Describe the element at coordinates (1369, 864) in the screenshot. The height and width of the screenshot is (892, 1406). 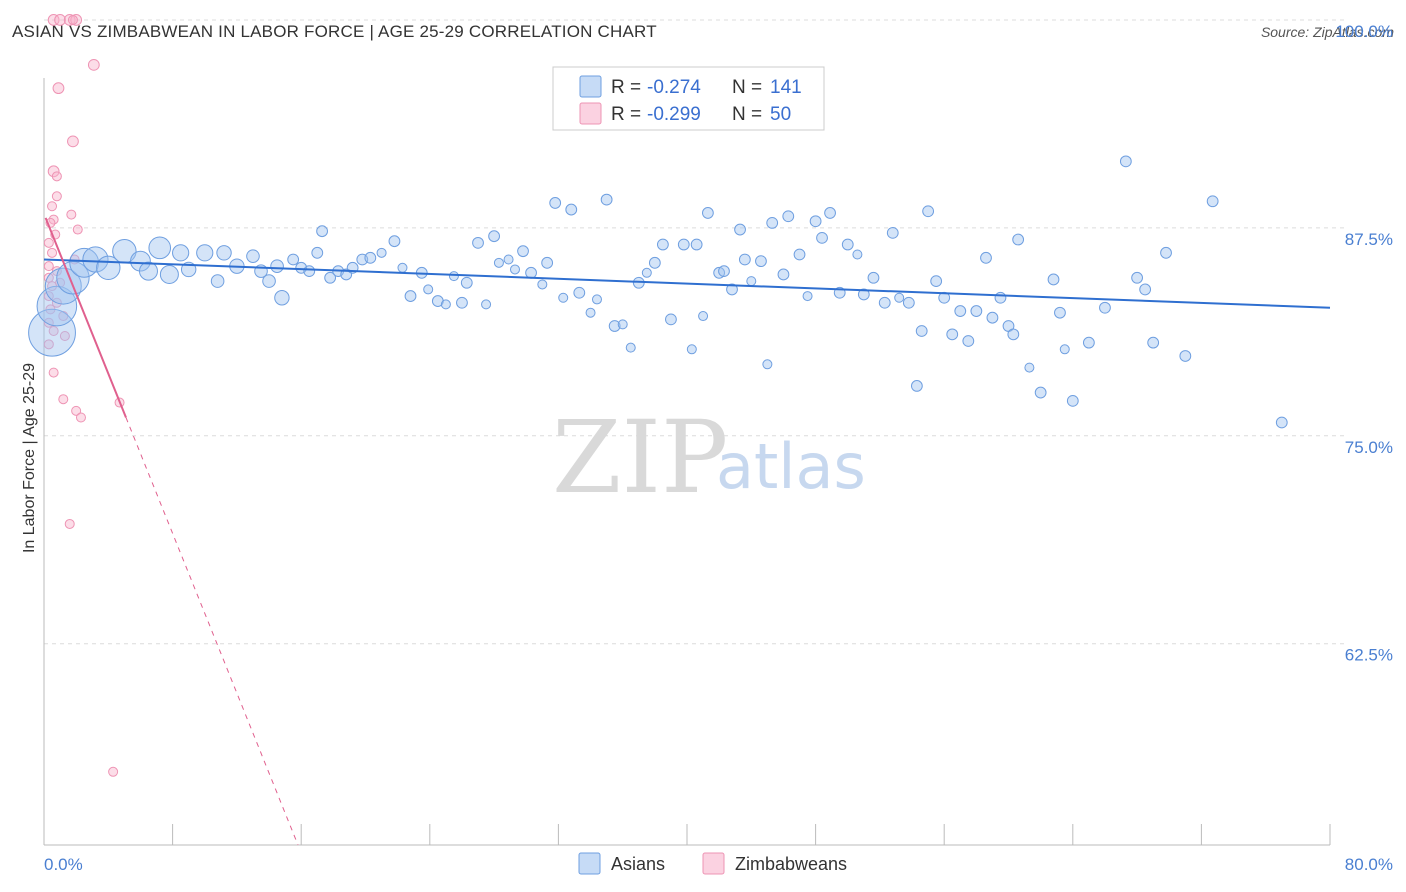
I see `x-tick-label-max: 80.0%` at that location.